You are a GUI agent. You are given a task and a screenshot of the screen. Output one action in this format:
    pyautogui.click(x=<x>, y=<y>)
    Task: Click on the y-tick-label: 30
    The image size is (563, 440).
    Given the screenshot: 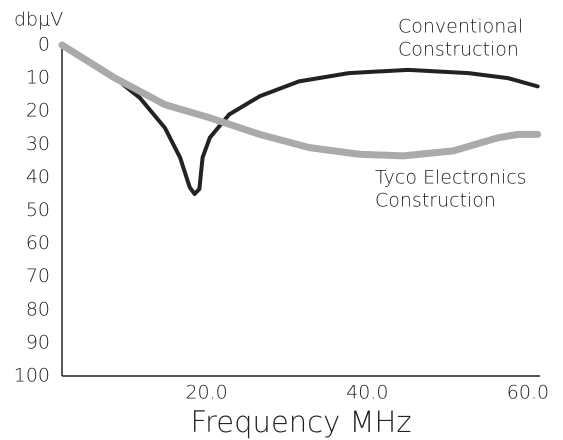 What is the action you would take?
    pyautogui.click(x=38, y=144)
    